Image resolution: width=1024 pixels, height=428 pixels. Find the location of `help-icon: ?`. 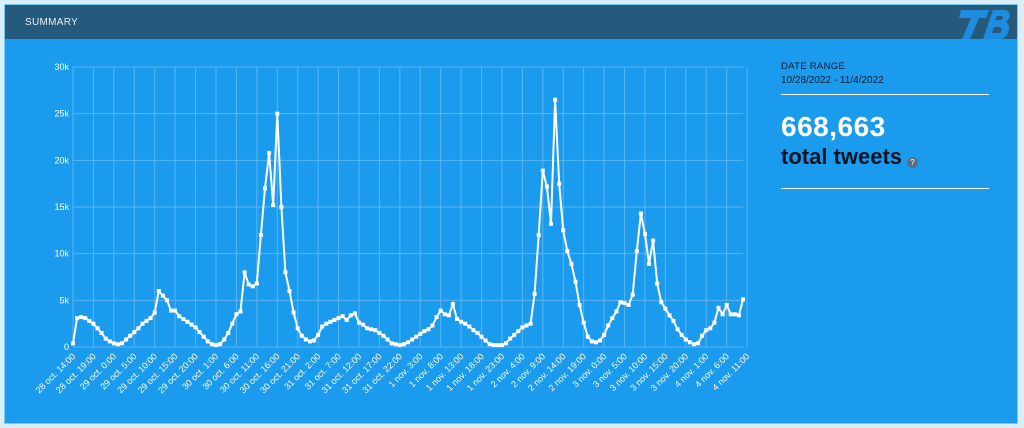

help-icon: ? is located at coordinates (913, 162).